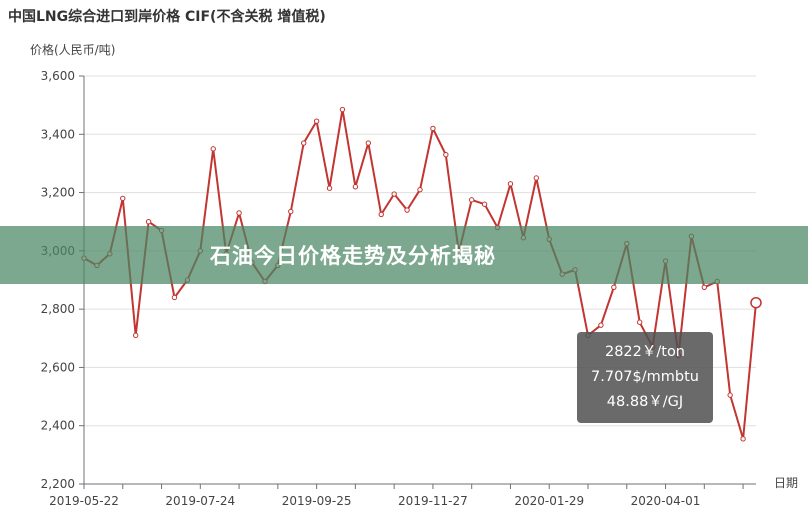  Describe the element at coordinates (317, 501) in the screenshot. I see `x-tick-label: 2019-09-25` at that location.